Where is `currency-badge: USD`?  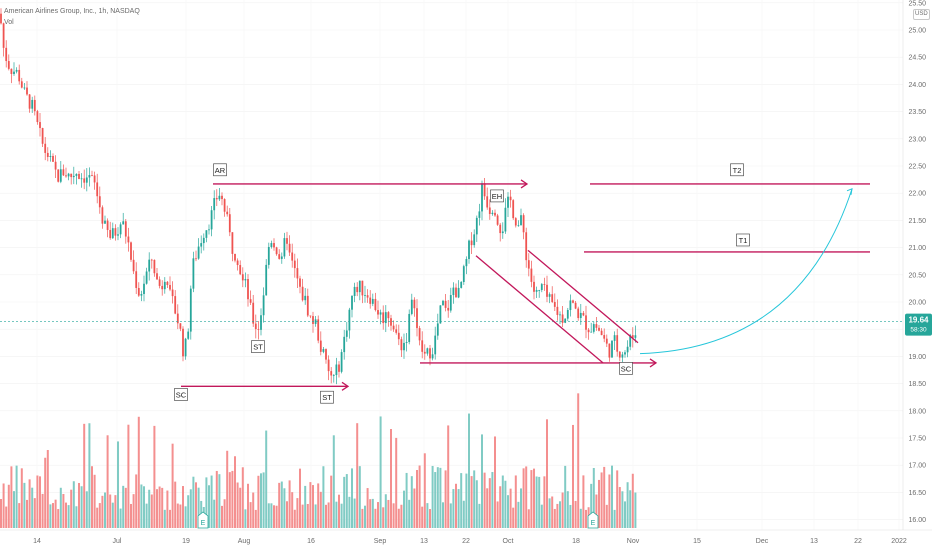 currency-badge: USD is located at coordinates (921, 14).